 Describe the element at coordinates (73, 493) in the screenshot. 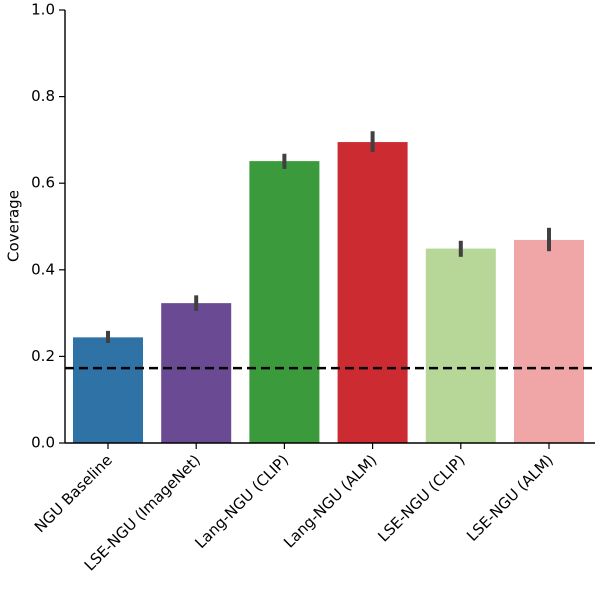

I see `x-tick-label: NGU Baseline` at that location.